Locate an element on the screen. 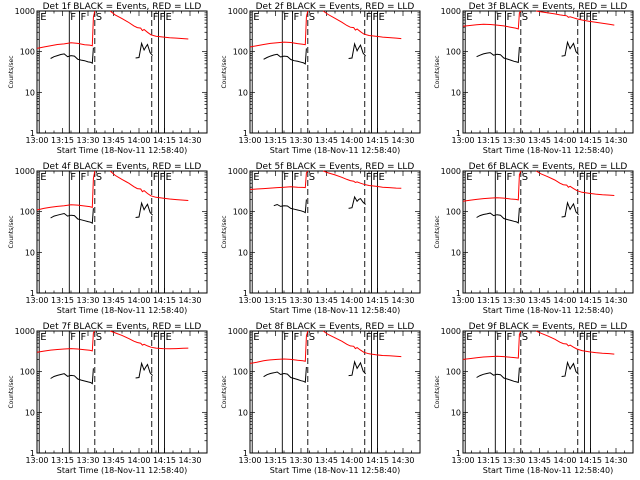 The image size is (640, 480). panel-title: Det 2f BLACK = Events, RED = LLD is located at coordinates (335, 7).